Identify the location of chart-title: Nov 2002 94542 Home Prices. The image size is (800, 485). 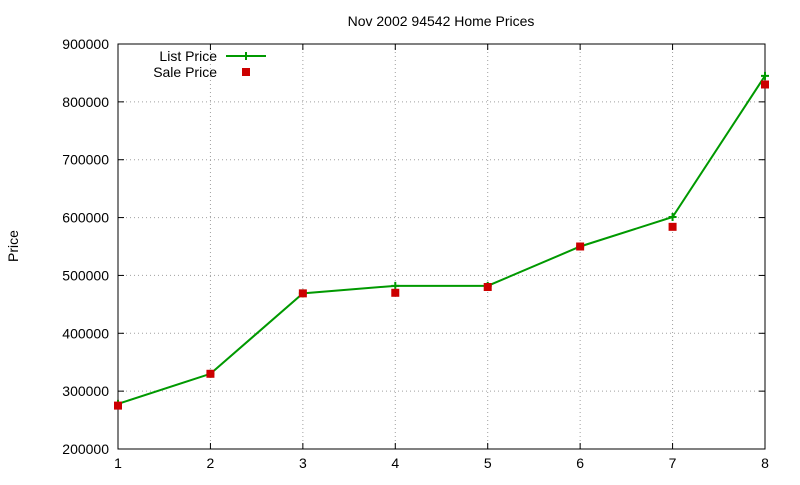
(441, 21).